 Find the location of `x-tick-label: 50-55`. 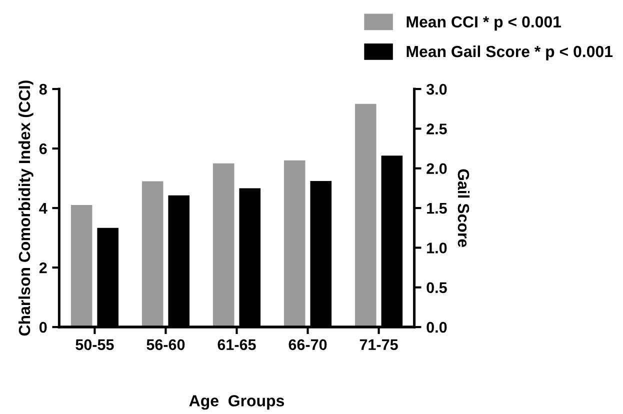

x-tick-label: 50-55 is located at coordinates (95, 344).